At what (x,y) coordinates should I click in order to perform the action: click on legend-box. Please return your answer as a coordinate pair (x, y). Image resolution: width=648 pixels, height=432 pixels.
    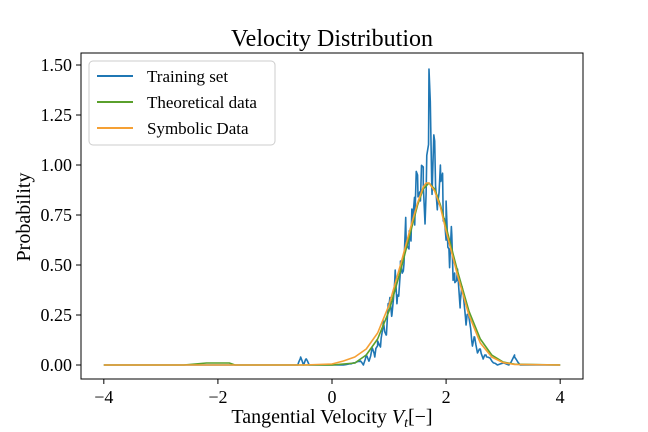
    Looking at the image, I should click on (182, 103).